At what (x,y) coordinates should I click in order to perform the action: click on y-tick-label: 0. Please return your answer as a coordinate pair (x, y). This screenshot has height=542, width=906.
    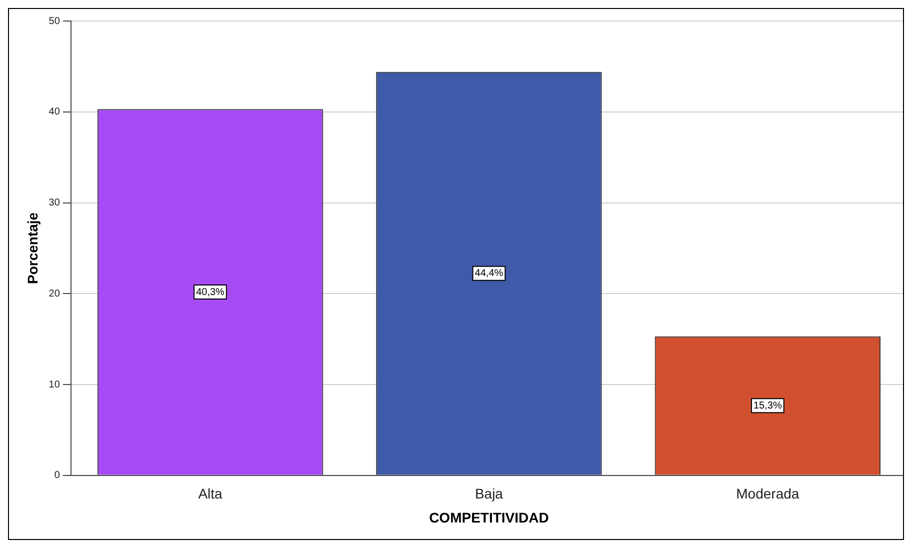
    Looking at the image, I should click on (57, 476).